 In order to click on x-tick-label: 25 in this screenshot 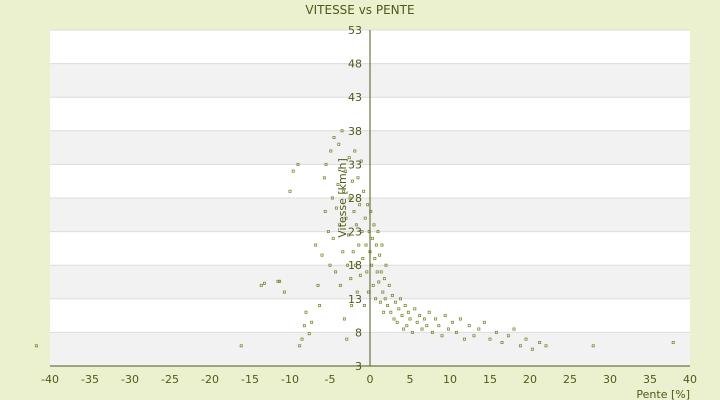, I will do `click(570, 379)`.